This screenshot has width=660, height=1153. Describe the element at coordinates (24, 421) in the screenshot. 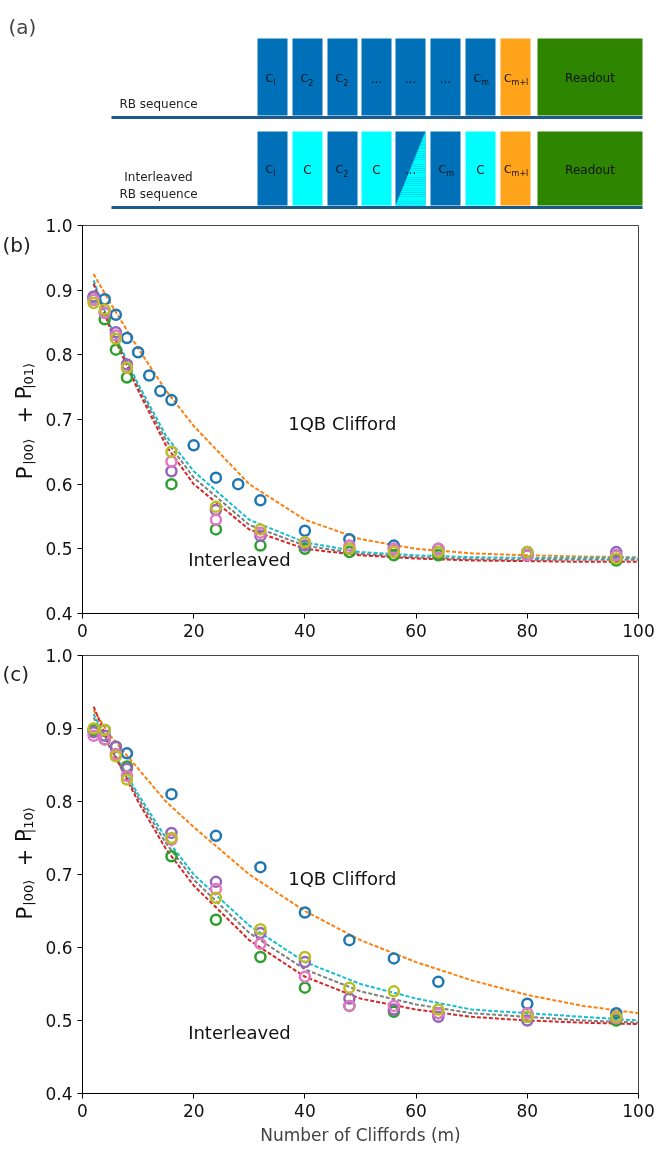

I see `y-axis-title: P|00⟩ + P|01⟩` at that location.